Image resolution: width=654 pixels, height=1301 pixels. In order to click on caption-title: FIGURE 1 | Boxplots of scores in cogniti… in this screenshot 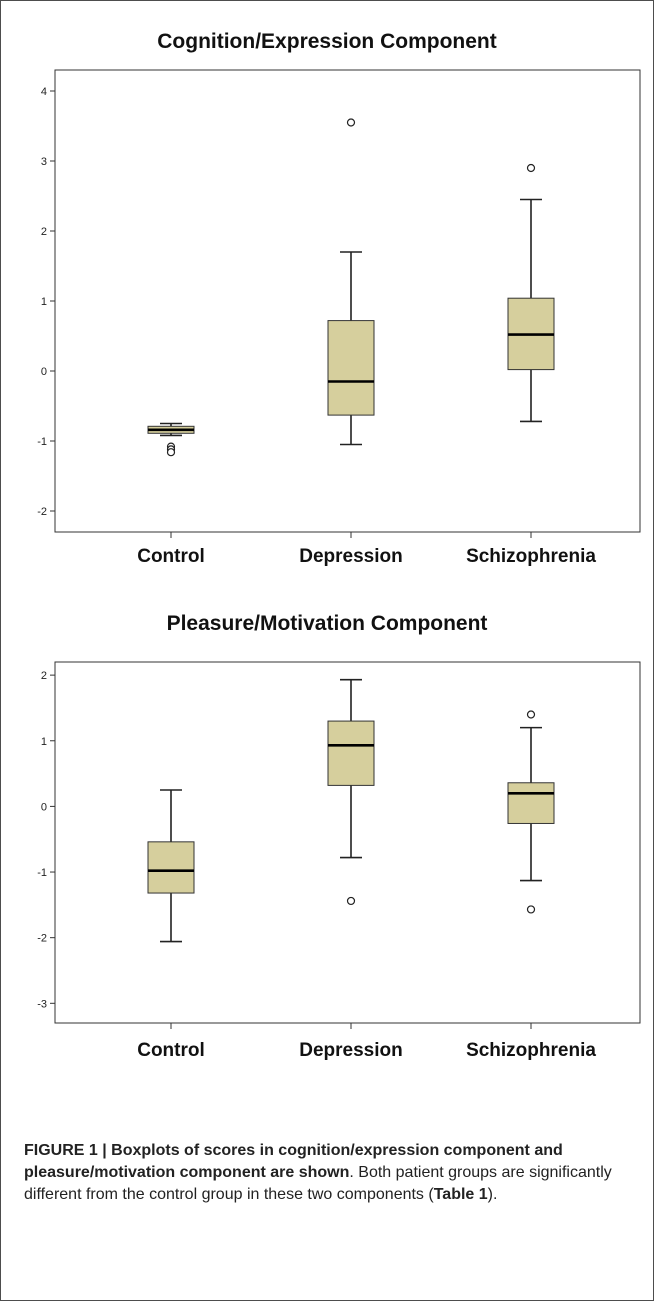, I will do `click(293, 1161)`.